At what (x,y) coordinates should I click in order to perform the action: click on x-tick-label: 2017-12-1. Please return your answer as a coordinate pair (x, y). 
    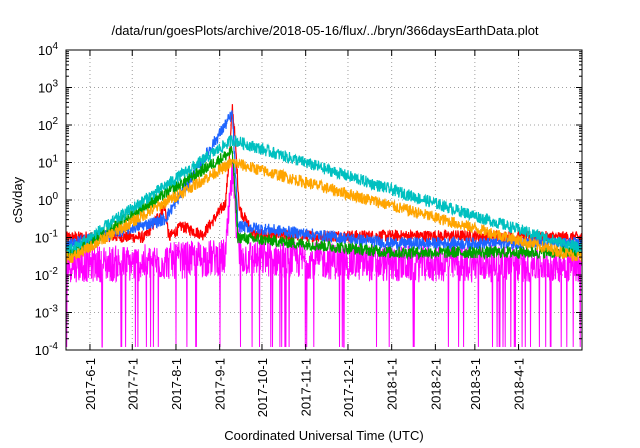
    Looking at the image, I should click on (348, 387).